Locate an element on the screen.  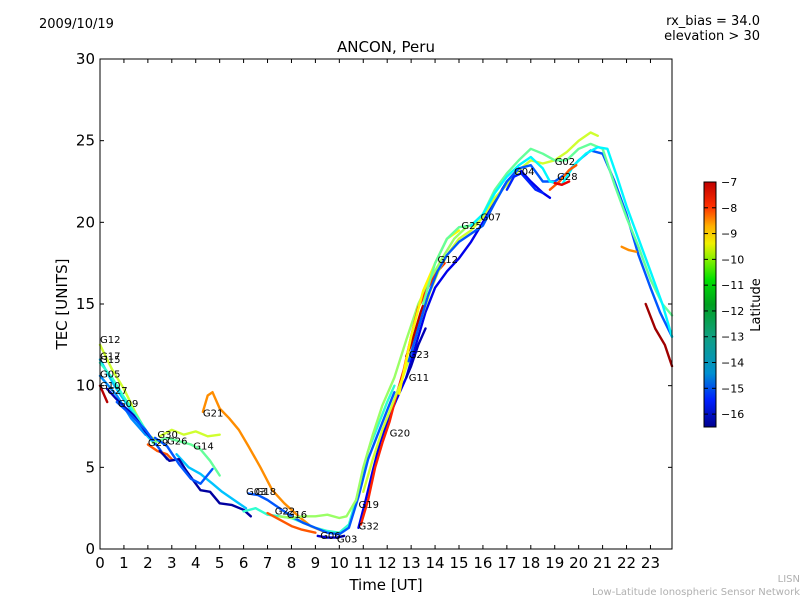
x-tick-label: 8 is located at coordinates (292, 563).